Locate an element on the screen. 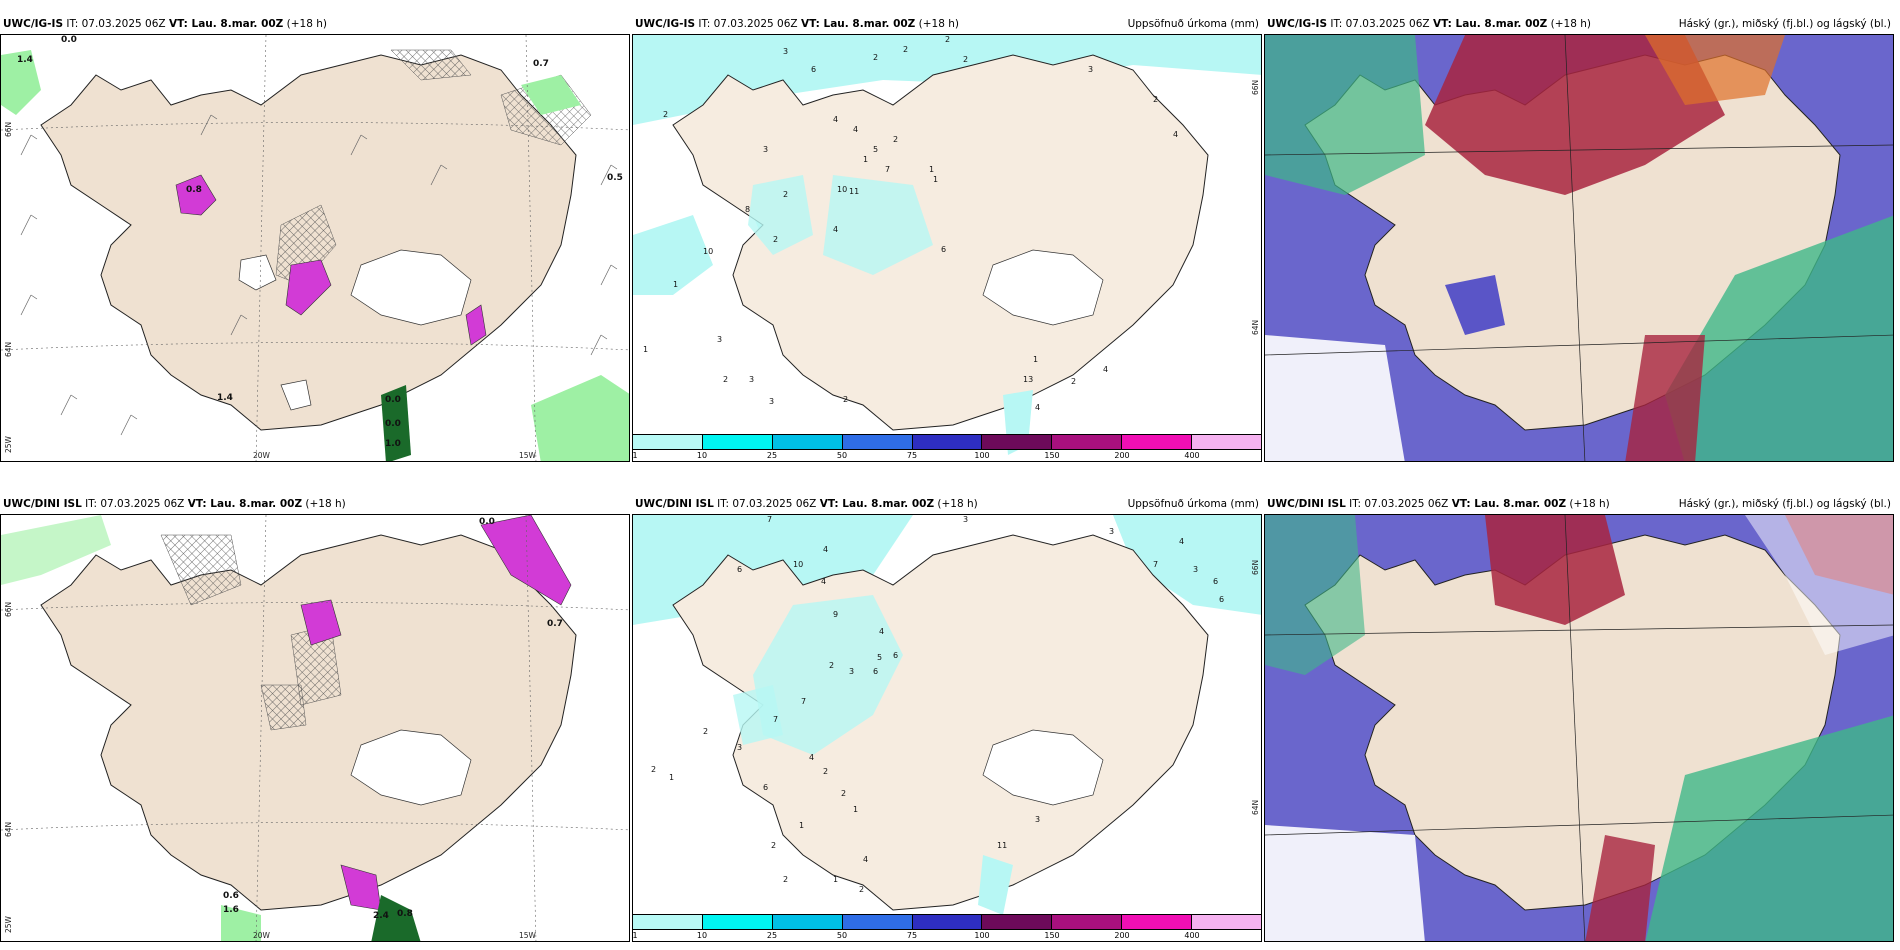 The image size is (1900, 950). cloud-map-svg is located at coordinates (1579, 728).